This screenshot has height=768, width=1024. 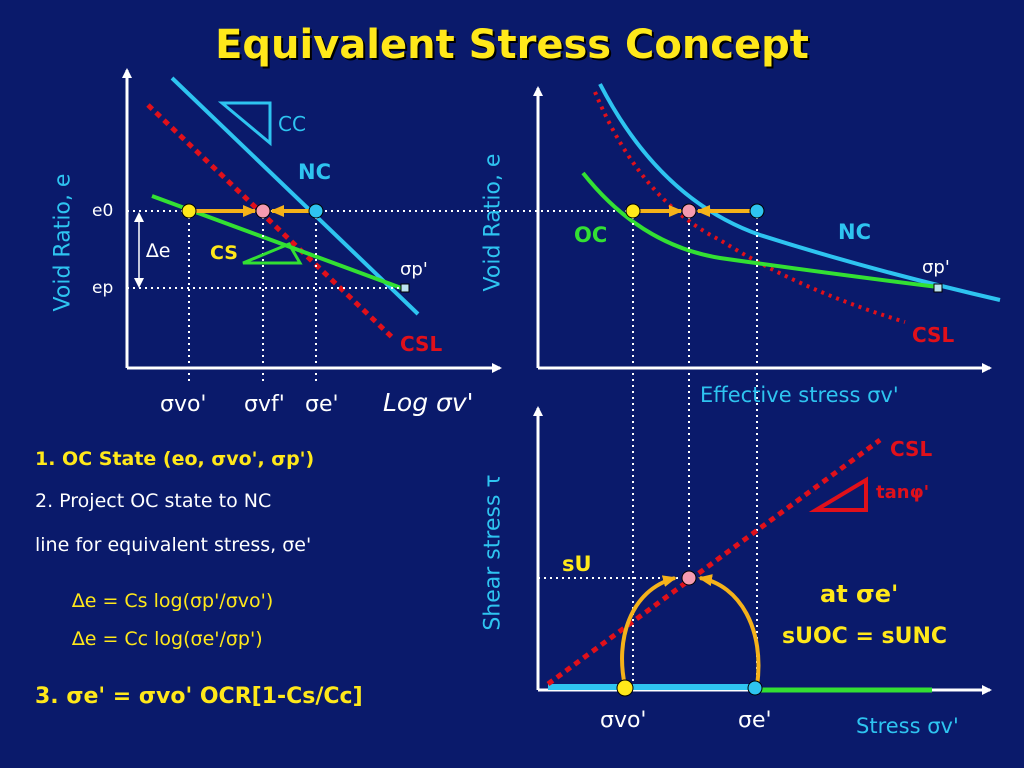 I want to click on left-y-axis-label: Void Ratio, e, so click(x=63, y=242).